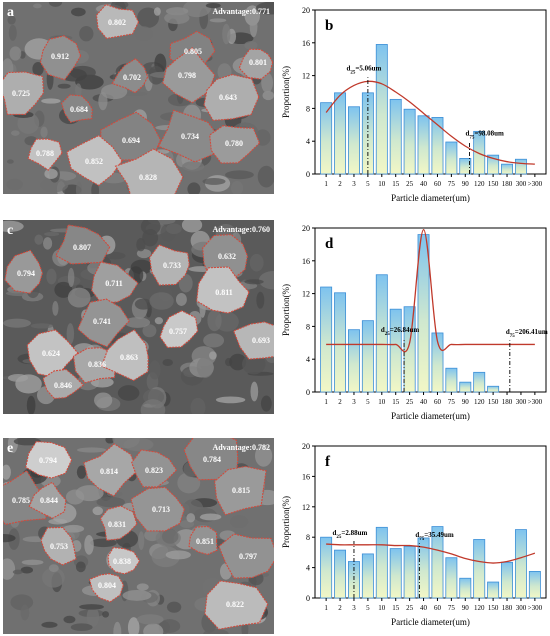 This screenshot has width=550, height=636. I want to click on particle-value: 0.711, so click(114, 283).